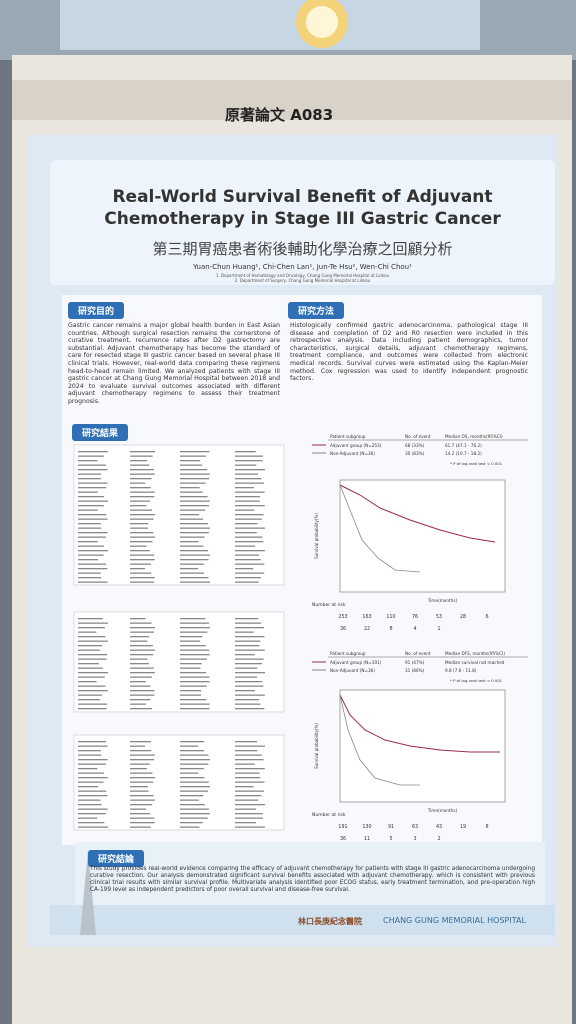 This screenshot has height=1024, width=576. What do you see at coordinates (343, 629) in the screenshot?
I see `risk-count: 36` at bounding box center [343, 629].